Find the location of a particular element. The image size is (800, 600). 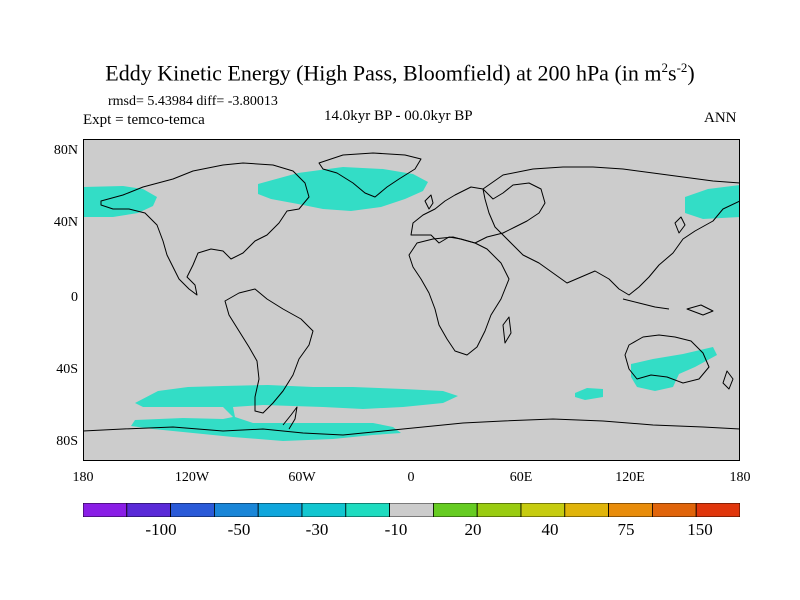

lat-label-0: 0 is located at coordinates (74, 297).